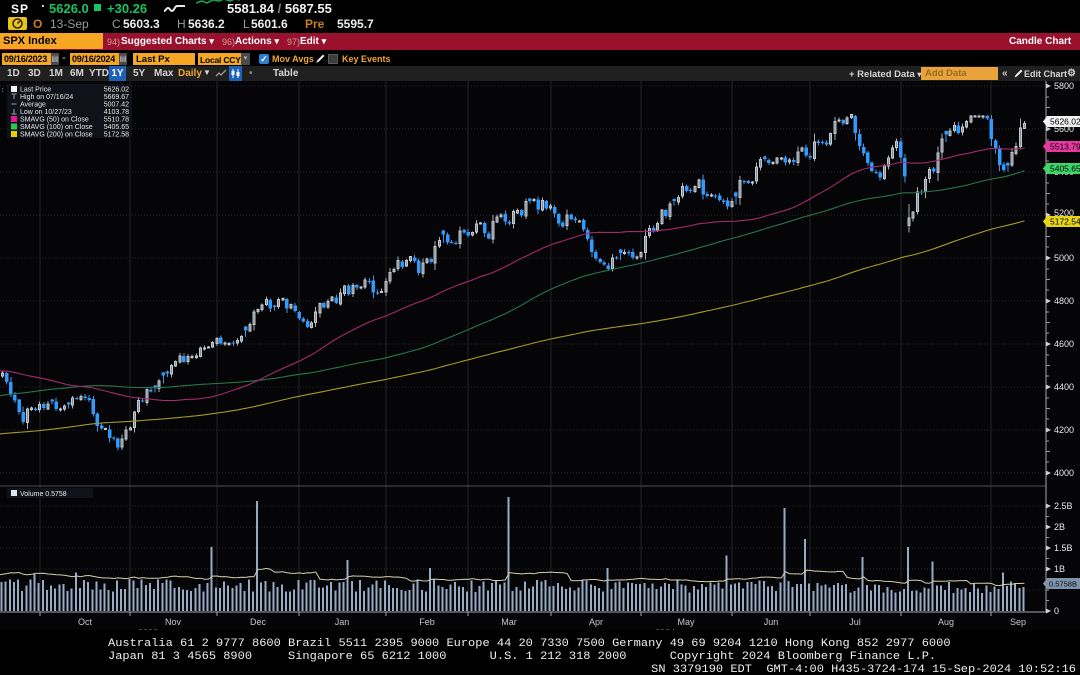 This screenshot has height=675, width=1080. Describe the element at coordinates (1065, 222) in the screenshot. I see `svg-text: 5172.54` at that location.